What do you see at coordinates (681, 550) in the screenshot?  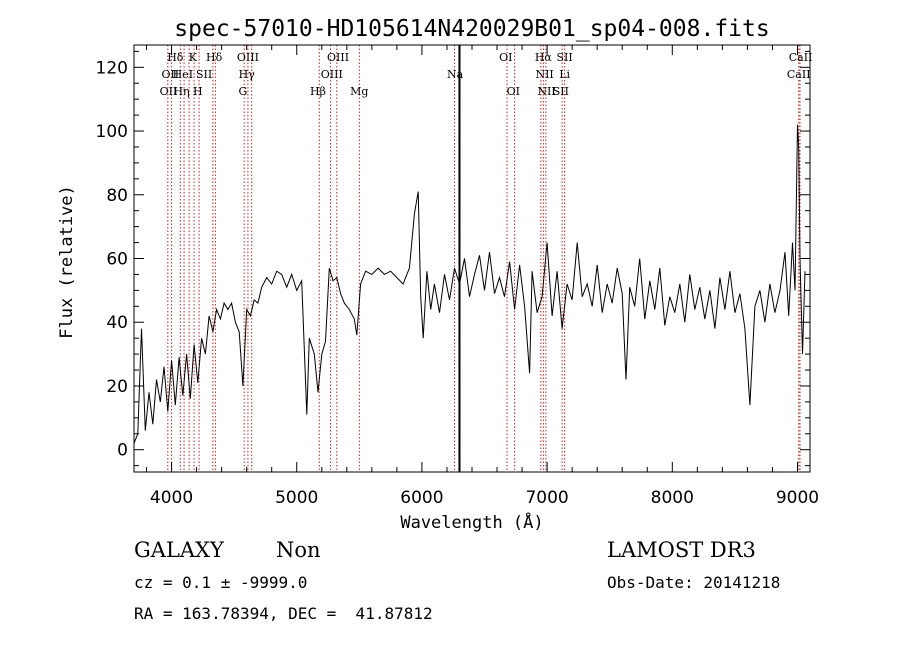 I see `survey-label: LAMOST DR3` at bounding box center [681, 550].